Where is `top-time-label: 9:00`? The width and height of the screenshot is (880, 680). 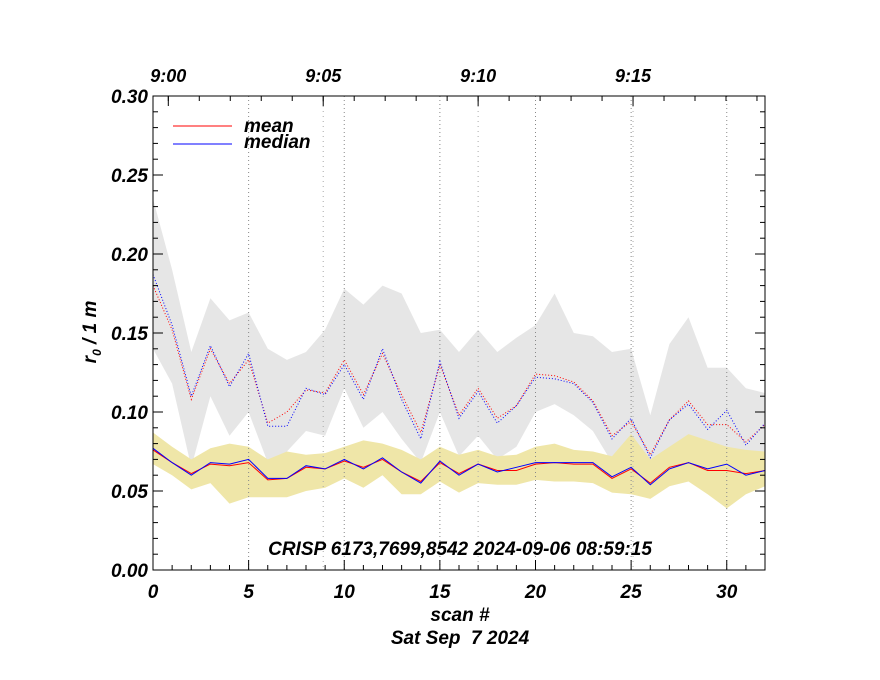 top-time-label: 9:00 is located at coordinates (168, 76).